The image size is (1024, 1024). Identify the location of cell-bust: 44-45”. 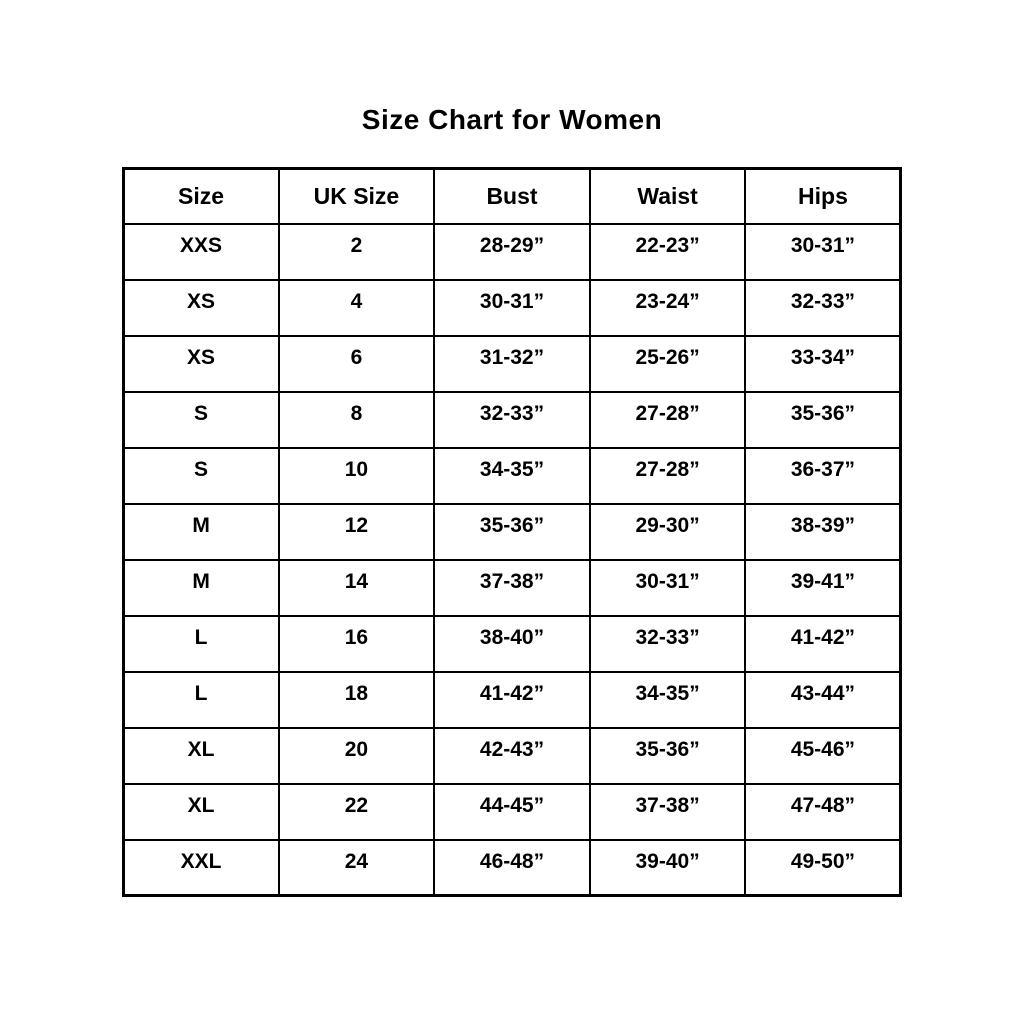
(512, 811).